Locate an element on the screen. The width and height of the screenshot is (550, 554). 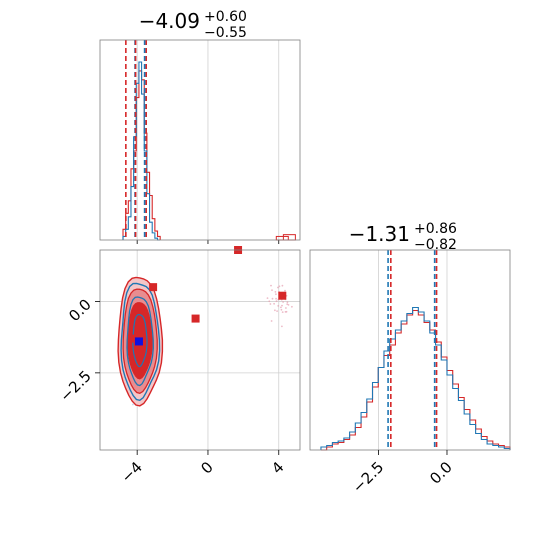
joint-blue-marker is located at coordinates (138, 341).